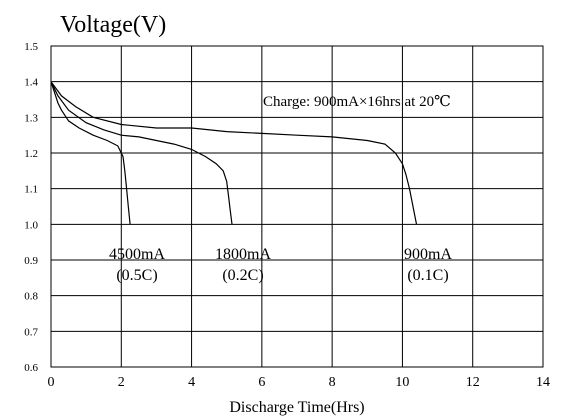 This screenshot has width=569, height=419. What do you see at coordinates (357, 102) in the screenshot?
I see `charge-annotation: Charge: 900mA×16hrs at 20℃` at bounding box center [357, 102].